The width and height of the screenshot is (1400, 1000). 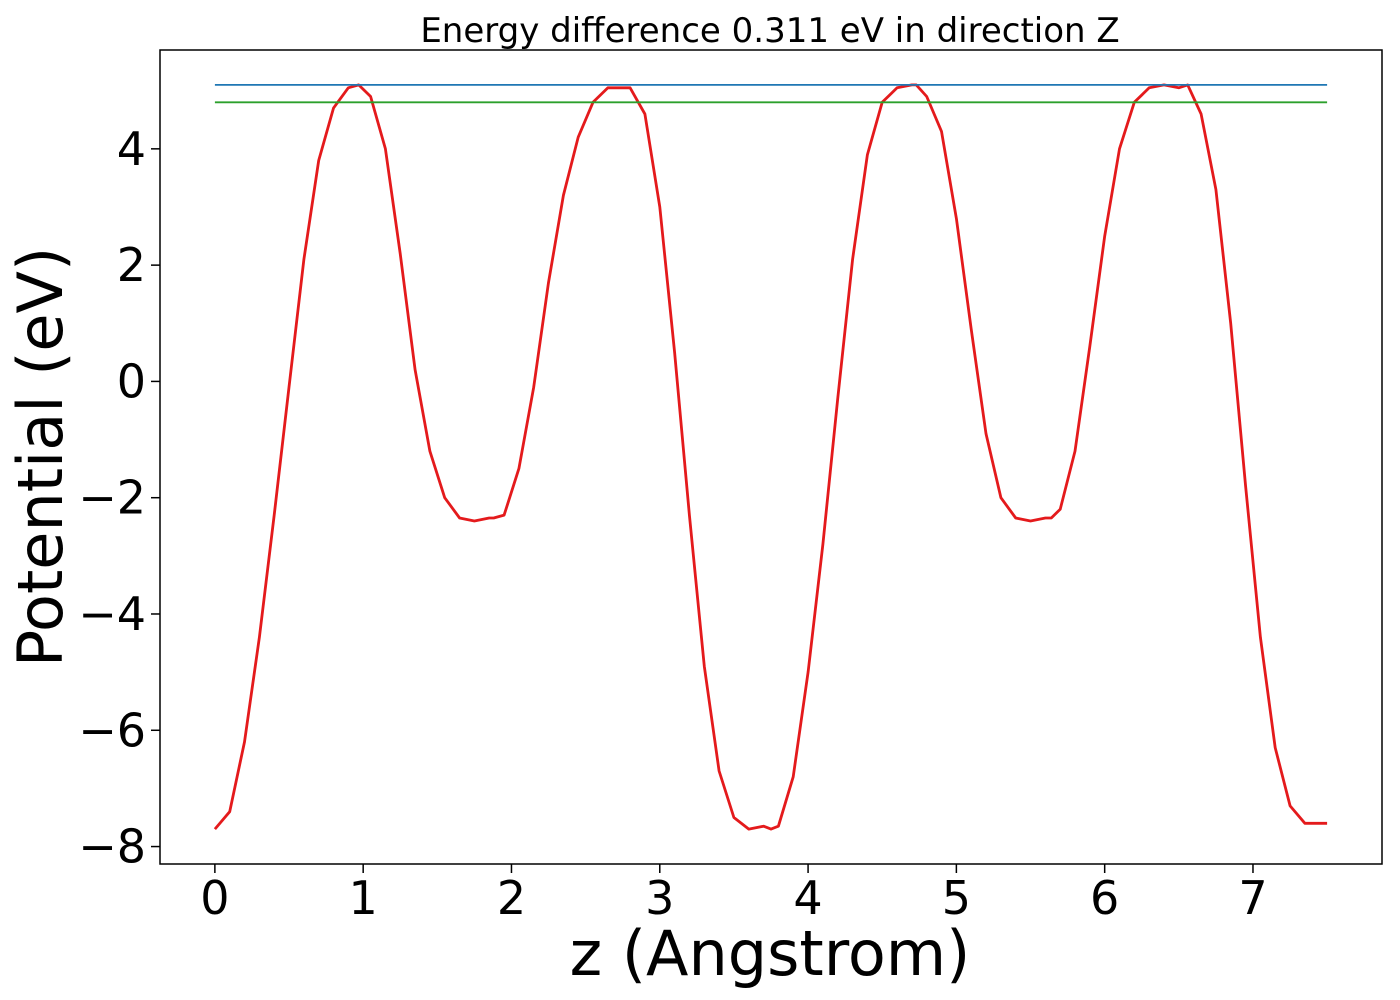 What do you see at coordinates (770, 953) in the screenshot?
I see `x-axis-label: z (Angstrom)` at bounding box center [770, 953].